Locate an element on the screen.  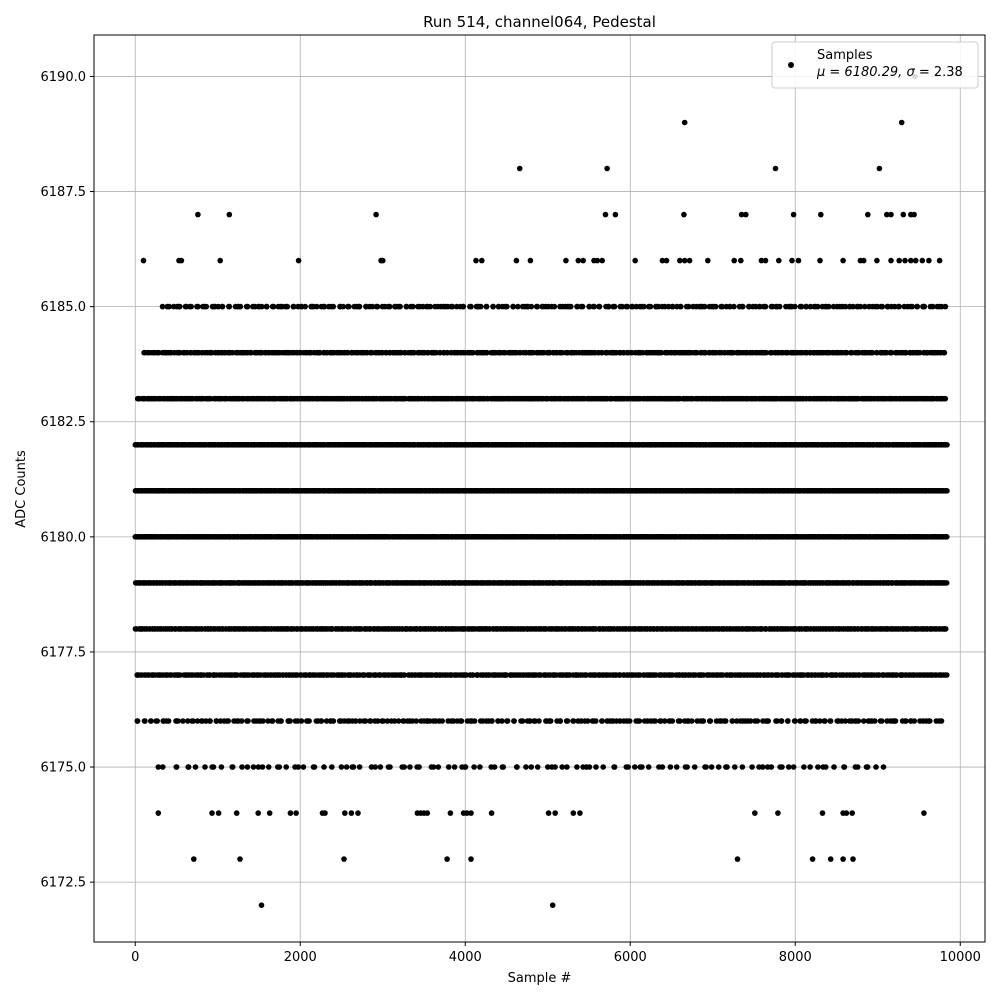
chart-title: Run 514, channel064, Pedestal is located at coordinates (539, 22).